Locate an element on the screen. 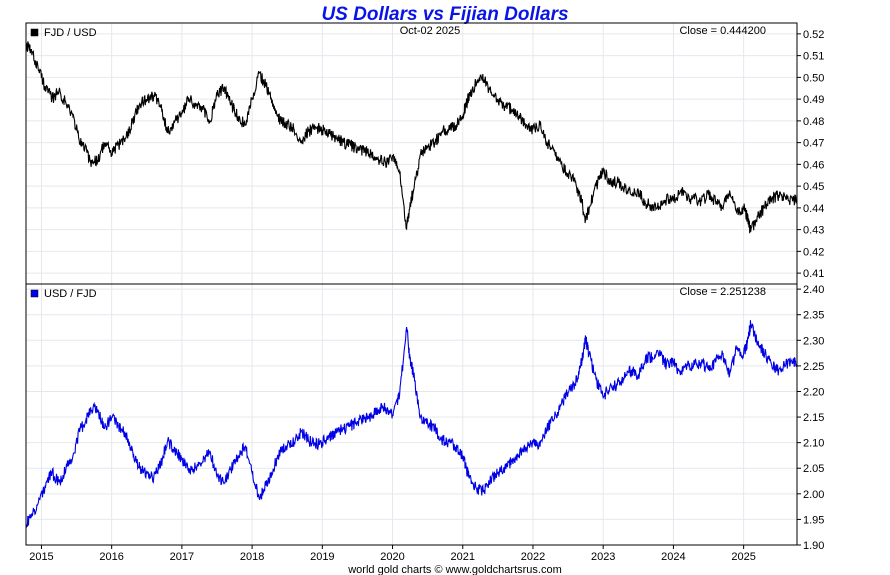  y-tick-label: 0.42 is located at coordinates (813, 252).